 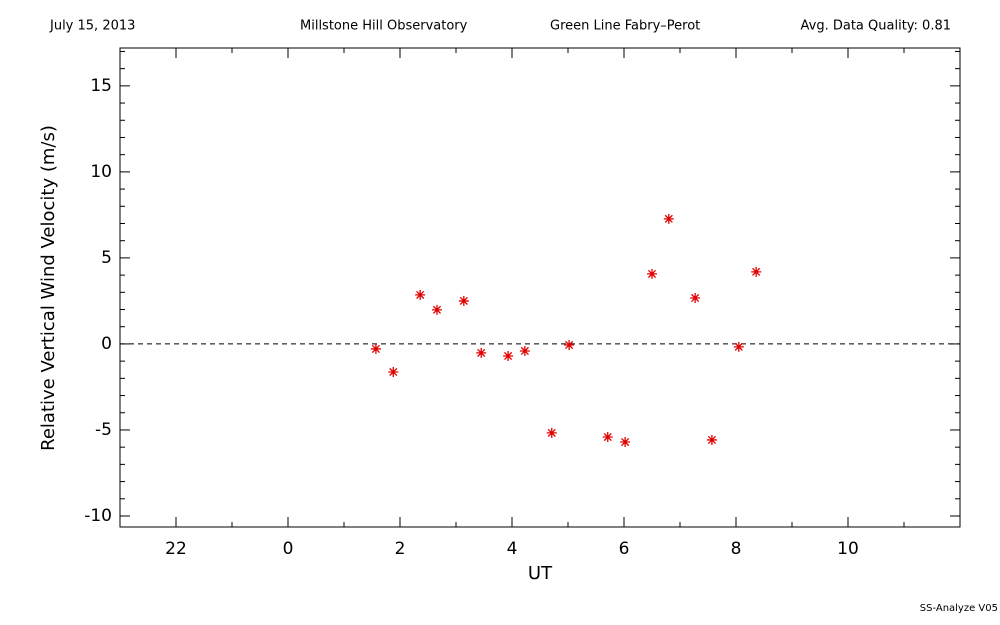 I want to click on x-tick-label: 2, so click(x=400, y=549).